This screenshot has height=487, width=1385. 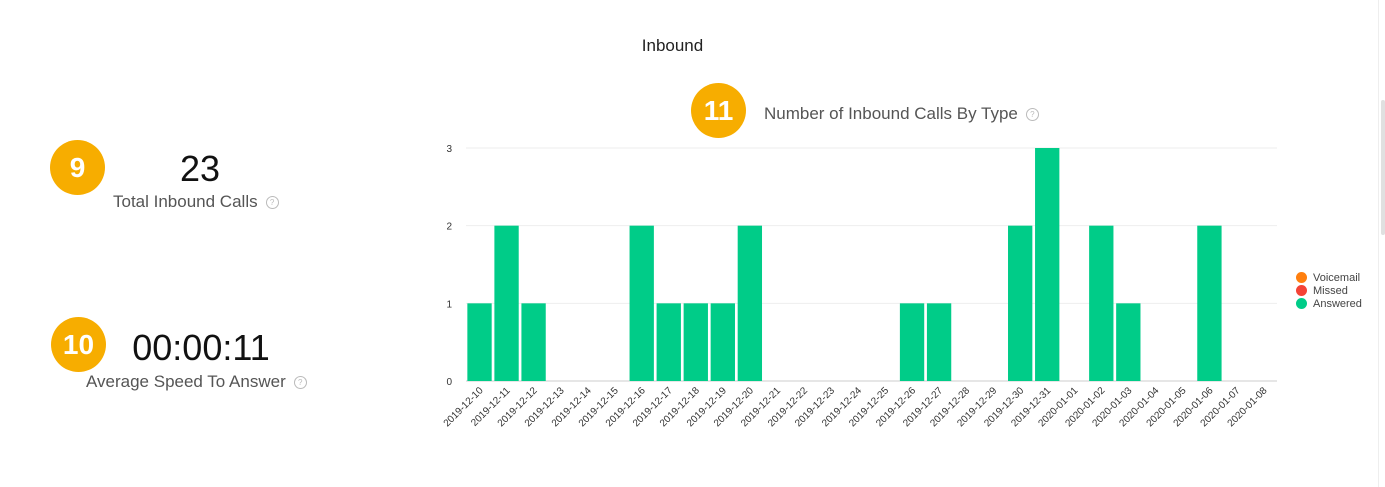 I want to click on legend-label: Missed, so click(x=1330, y=290).